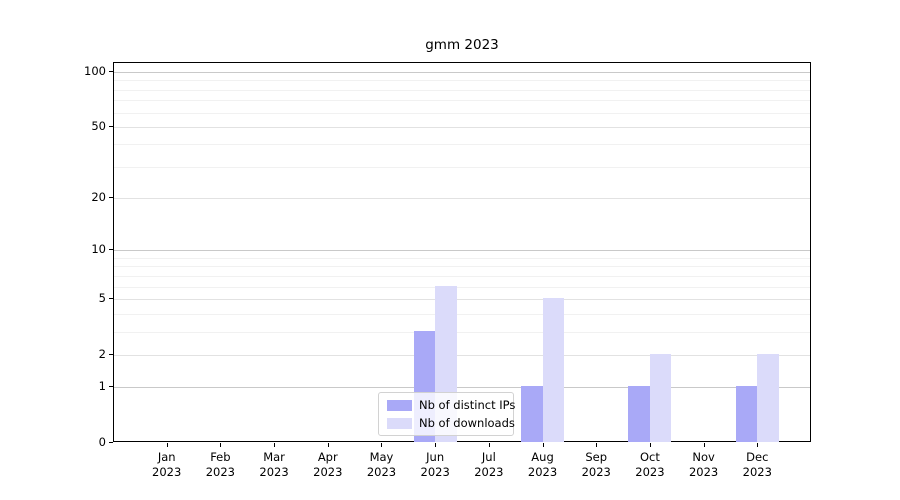 Image resolution: width=900 pixels, height=500 pixels. I want to click on y-tick-label: 50, so click(98, 125).